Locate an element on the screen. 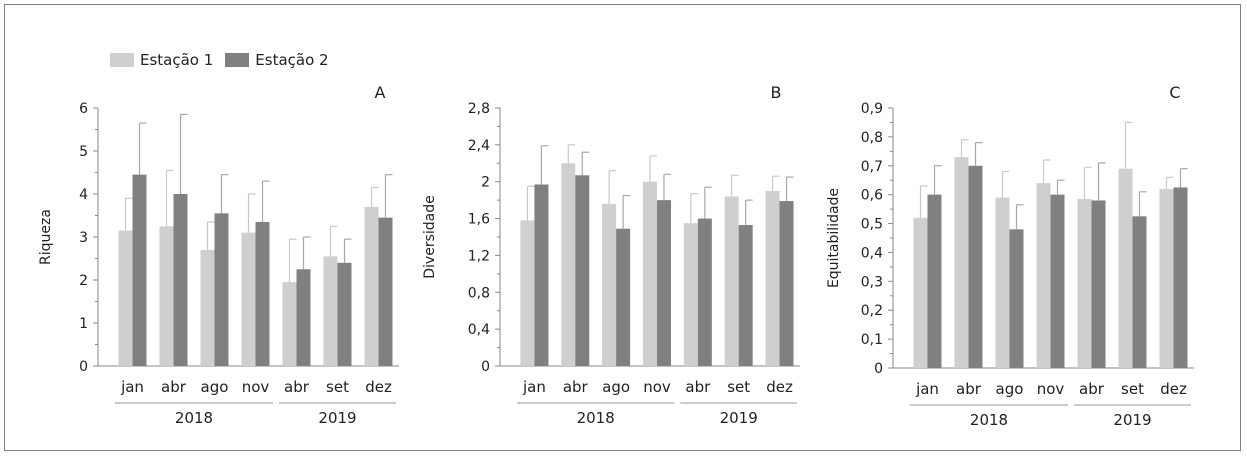  panel-0-y-tick-label: 4 is located at coordinates (83, 195).